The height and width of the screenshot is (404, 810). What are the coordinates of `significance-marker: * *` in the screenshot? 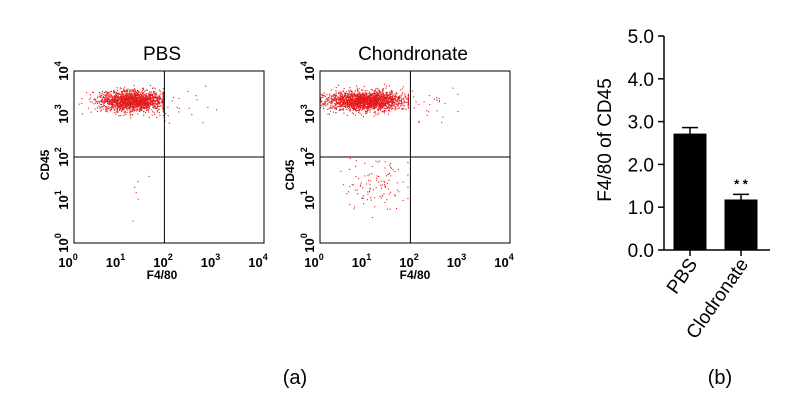 It's located at (741, 183).